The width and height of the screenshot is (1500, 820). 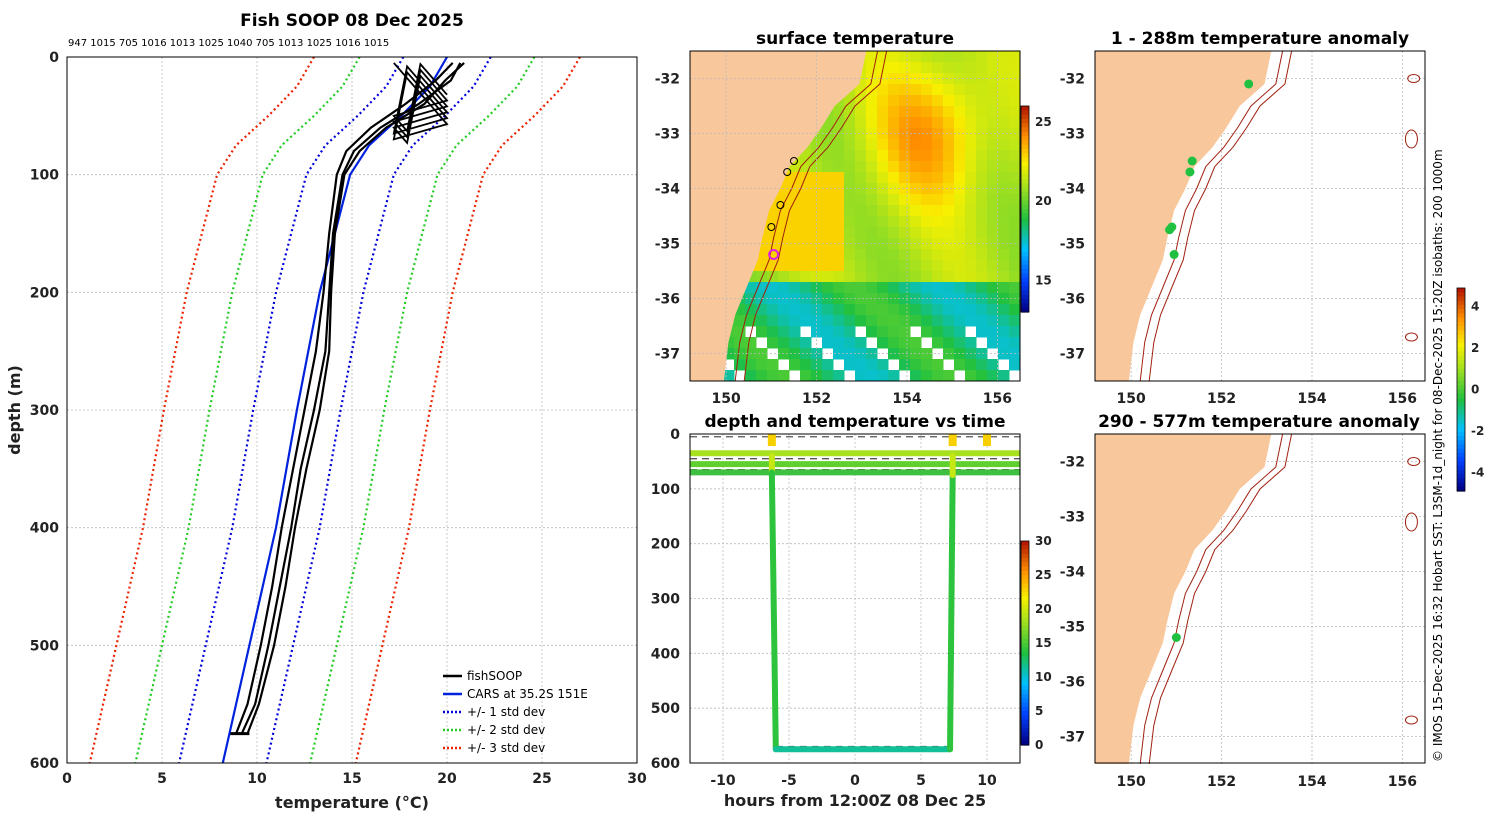 I want to click on y-tick-label: 500, so click(x=44, y=646).